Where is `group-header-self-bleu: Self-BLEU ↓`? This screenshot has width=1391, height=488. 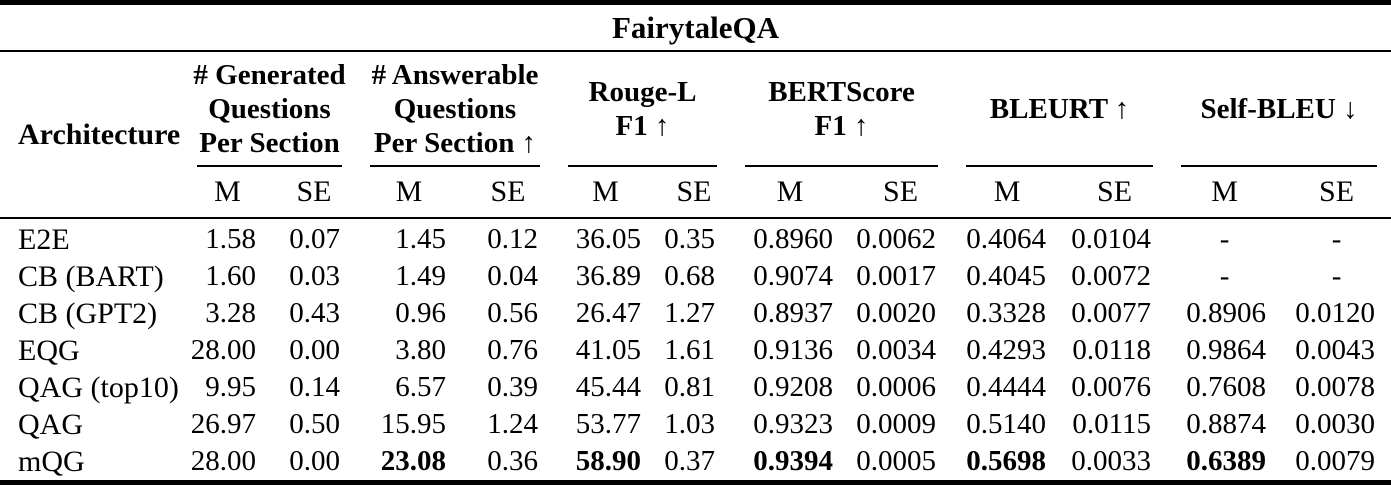 group-header-self-bleu: Self-BLEU ↓ is located at coordinates (1279, 109).